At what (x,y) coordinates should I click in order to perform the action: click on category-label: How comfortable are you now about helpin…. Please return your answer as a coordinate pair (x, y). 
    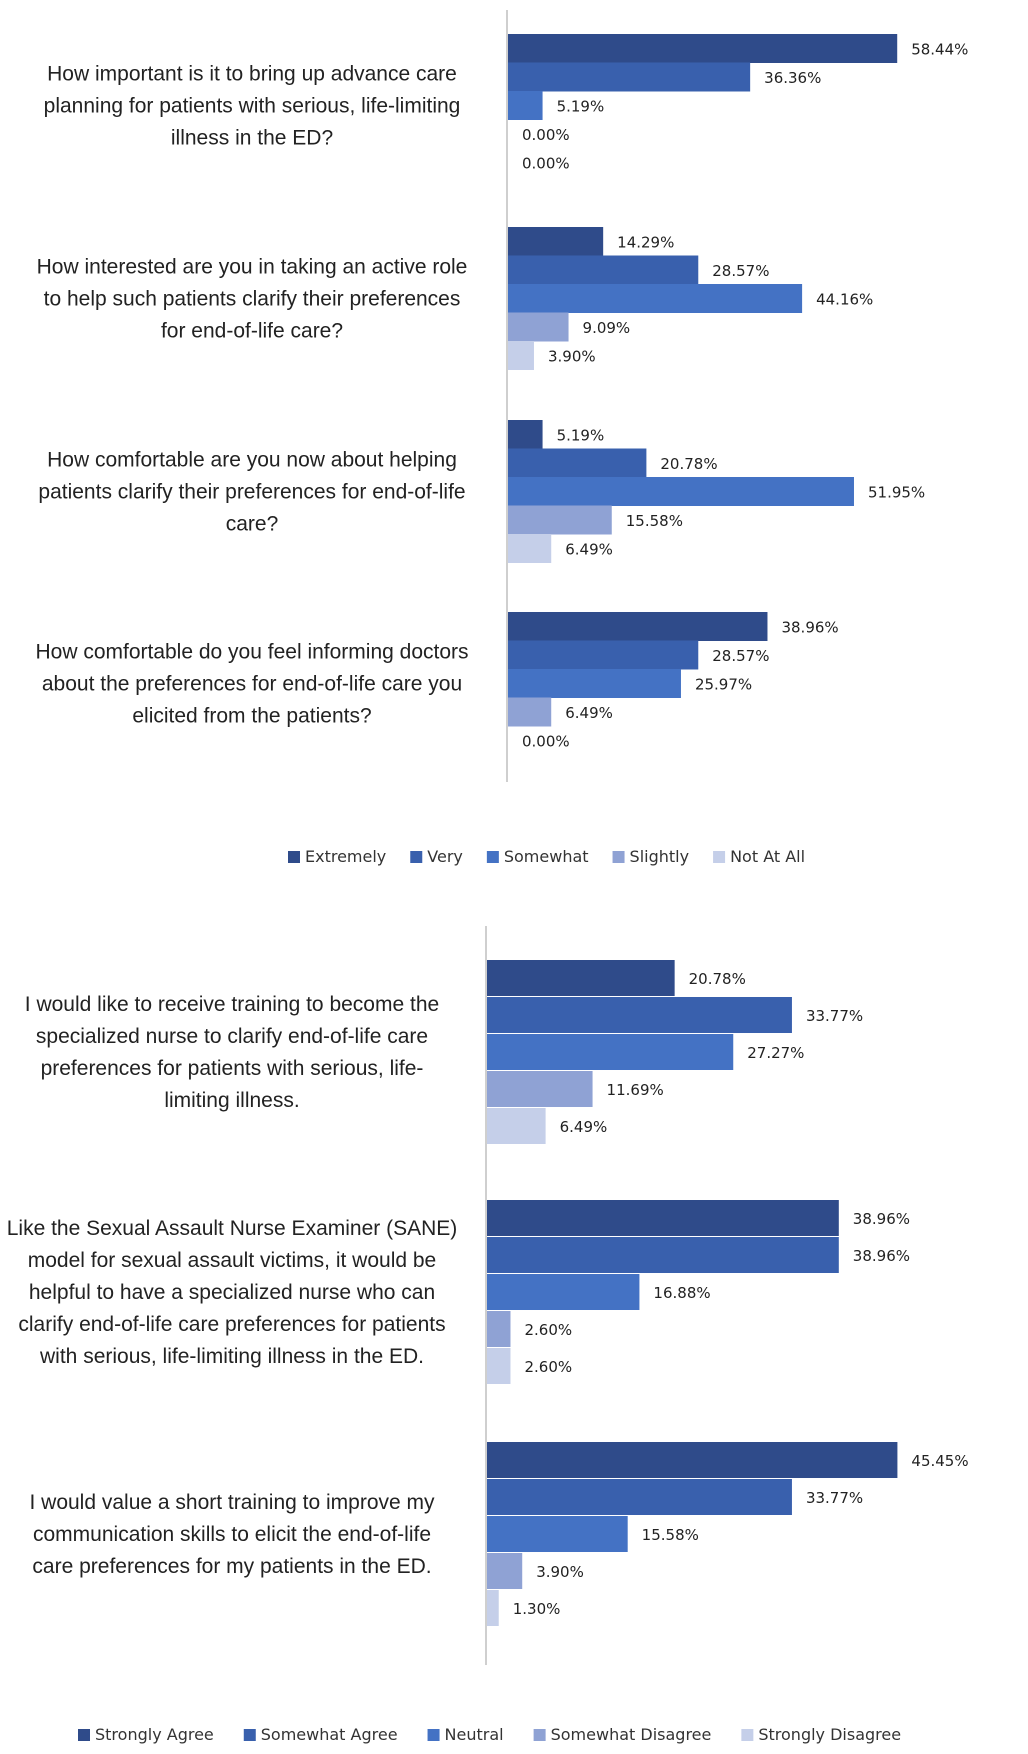
    Looking at the image, I should click on (251, 492).